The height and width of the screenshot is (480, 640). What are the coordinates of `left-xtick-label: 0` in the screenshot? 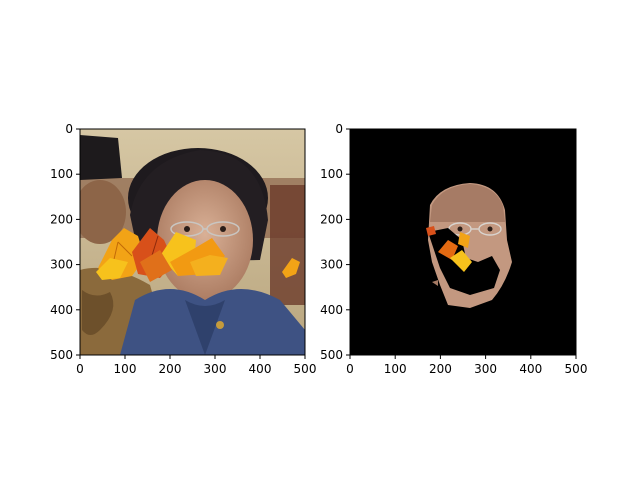 It's located at (80, 369).